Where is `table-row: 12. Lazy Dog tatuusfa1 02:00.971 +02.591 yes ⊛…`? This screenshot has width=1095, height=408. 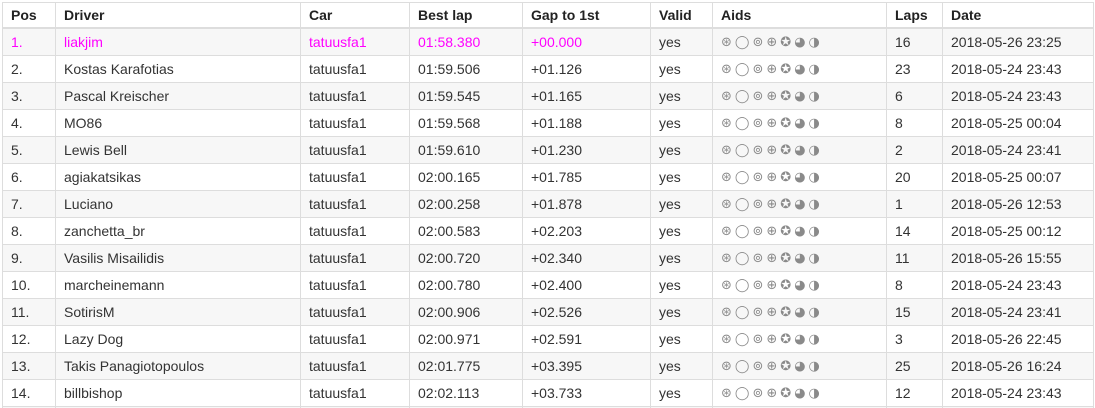
table-row: 12. Lazy Dog tatuusfa1 02:00.971 +02.591 yes ⊛… is located at coordinates (548, 339).